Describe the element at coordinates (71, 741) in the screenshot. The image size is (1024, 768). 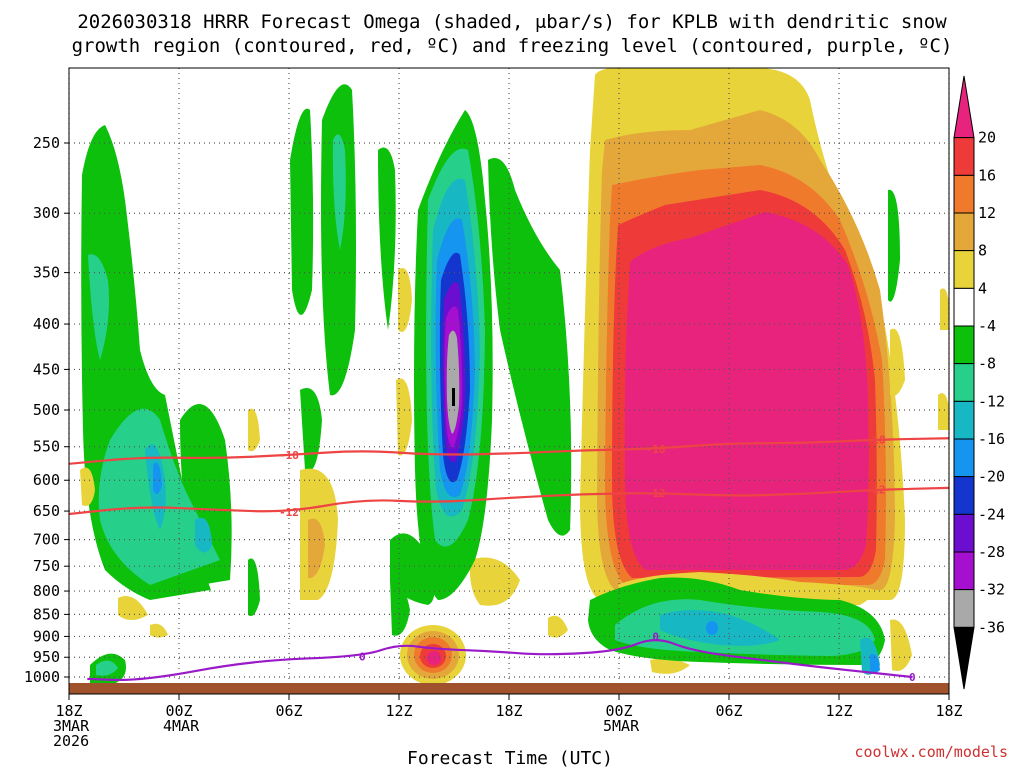
I see `x-tick-label: 2026` at that location.